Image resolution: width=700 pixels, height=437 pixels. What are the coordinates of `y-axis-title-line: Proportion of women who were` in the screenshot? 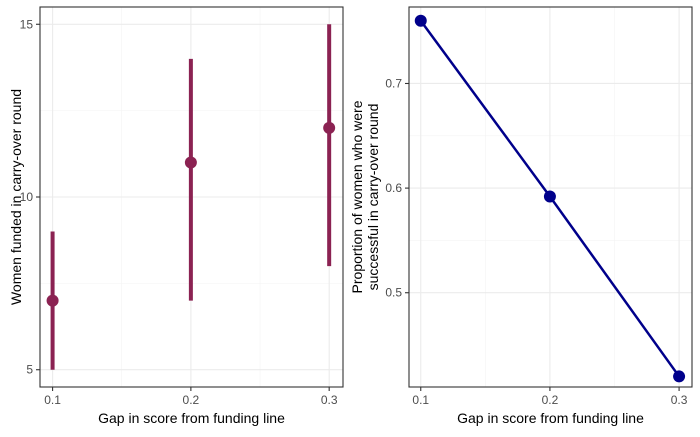 It's located at (357, 196).